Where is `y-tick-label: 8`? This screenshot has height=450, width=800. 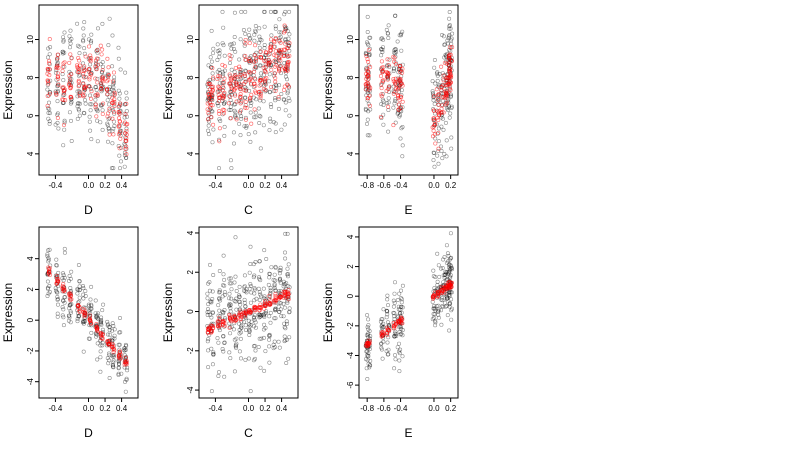 y-tick-label: 8 is located at coordinates (350, 77).